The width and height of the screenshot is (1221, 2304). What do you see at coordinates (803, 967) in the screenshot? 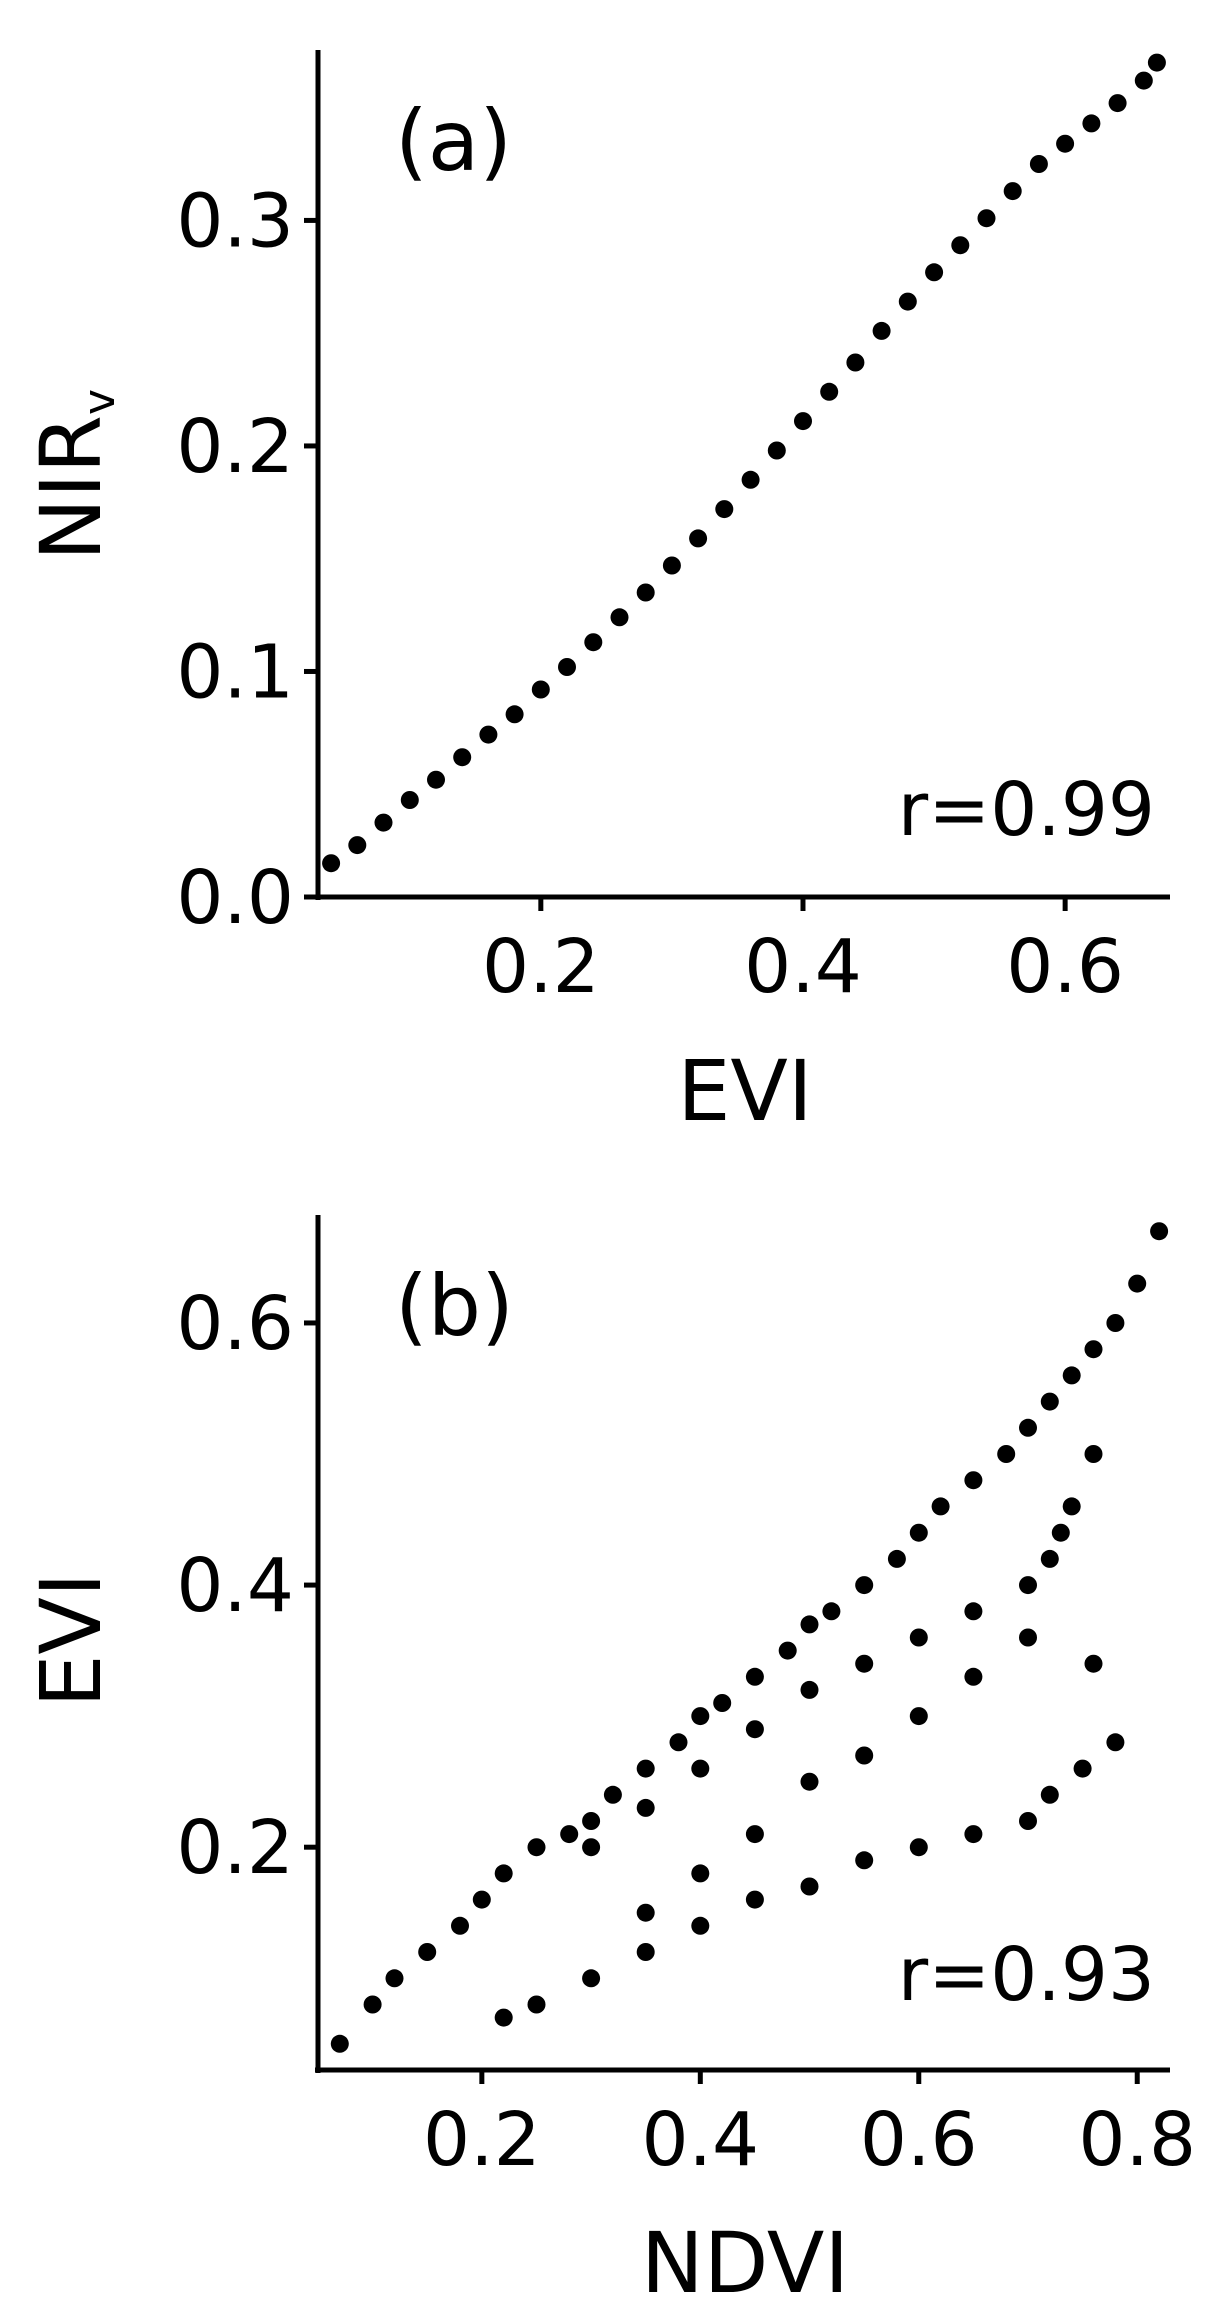
I see `panel-a-x-tick-label: 0.4` at bounding box center [803, 967].